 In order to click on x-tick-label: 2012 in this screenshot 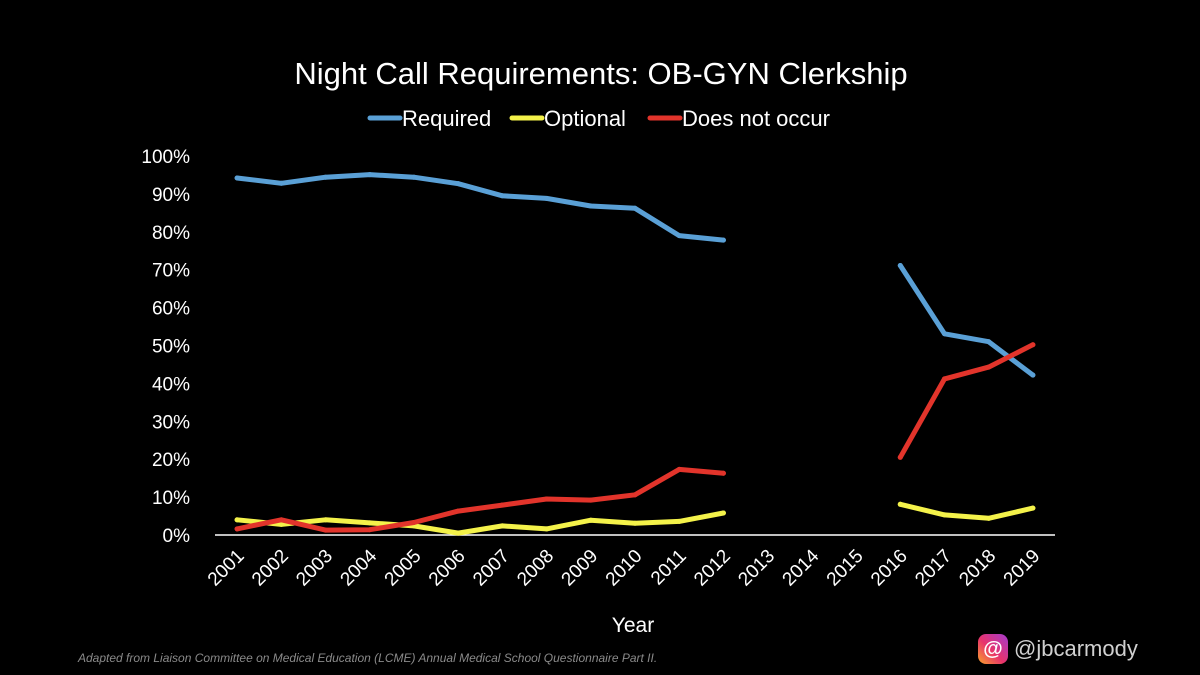, I will do `click(712, 568)`.